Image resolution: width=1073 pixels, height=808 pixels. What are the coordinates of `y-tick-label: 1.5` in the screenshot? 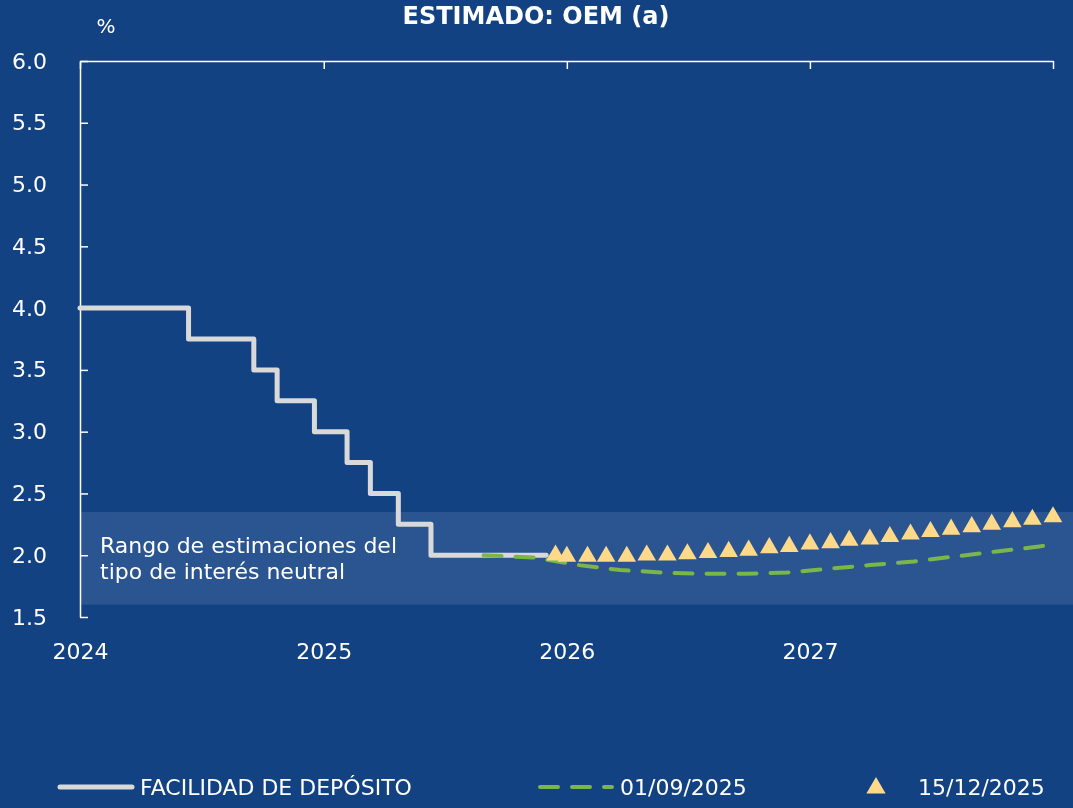 It's located at (29, 617).